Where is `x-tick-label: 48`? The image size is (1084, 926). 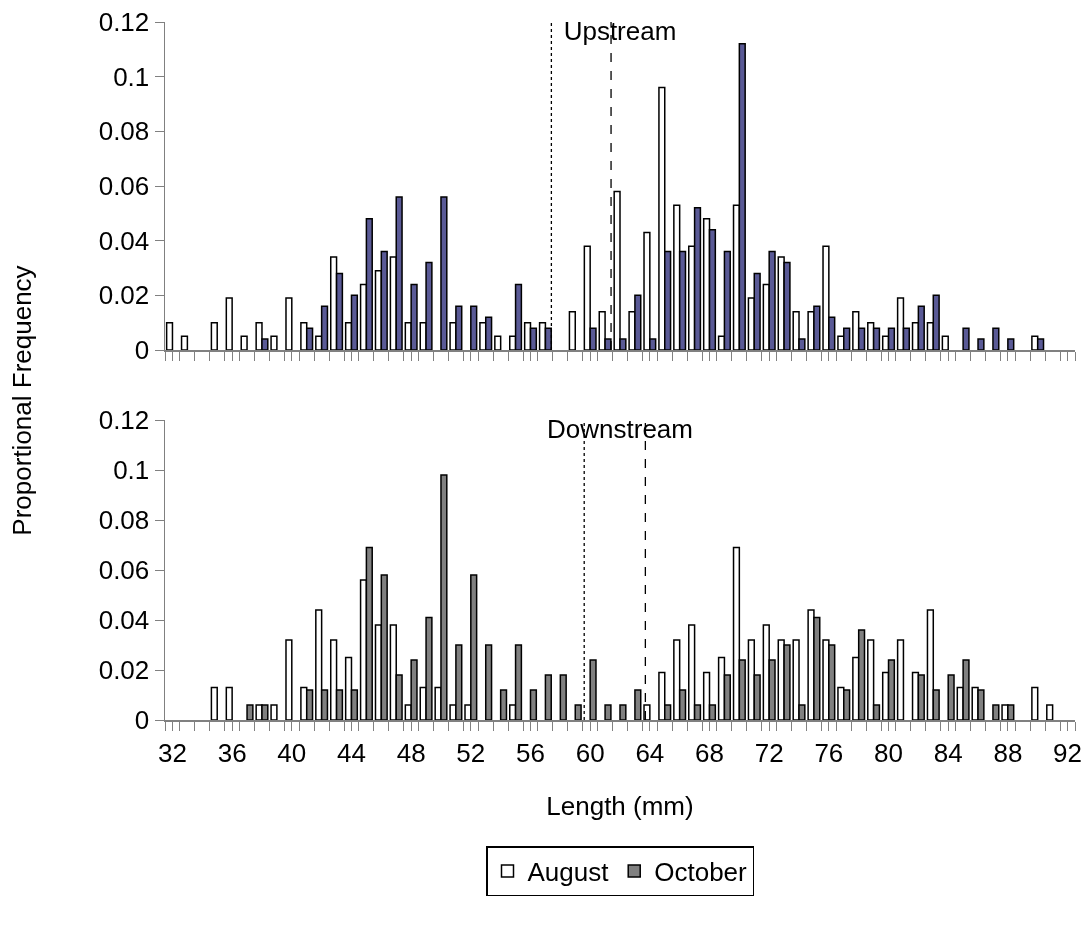 x-tick-label: 48 is located at coordinates (411, 752).